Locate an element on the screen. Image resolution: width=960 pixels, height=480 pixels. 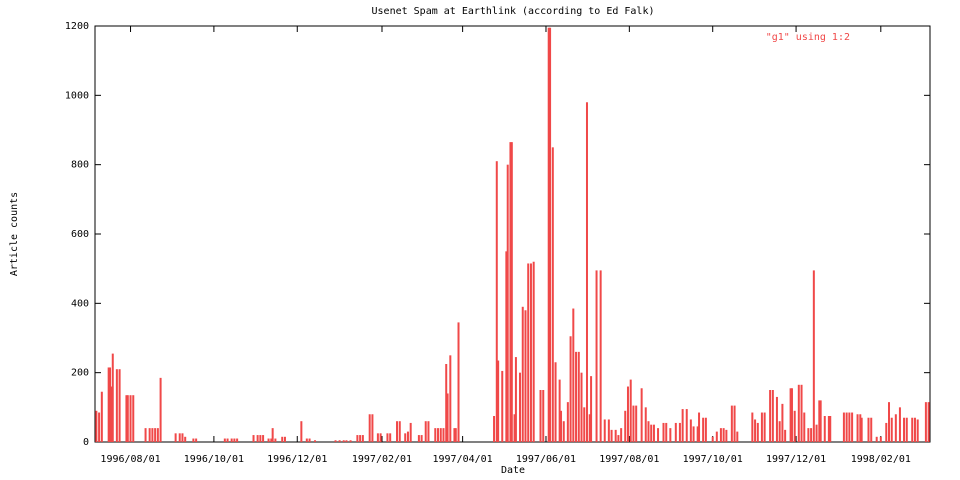
x-axis-label: Date is located at coordinates (513, 470).